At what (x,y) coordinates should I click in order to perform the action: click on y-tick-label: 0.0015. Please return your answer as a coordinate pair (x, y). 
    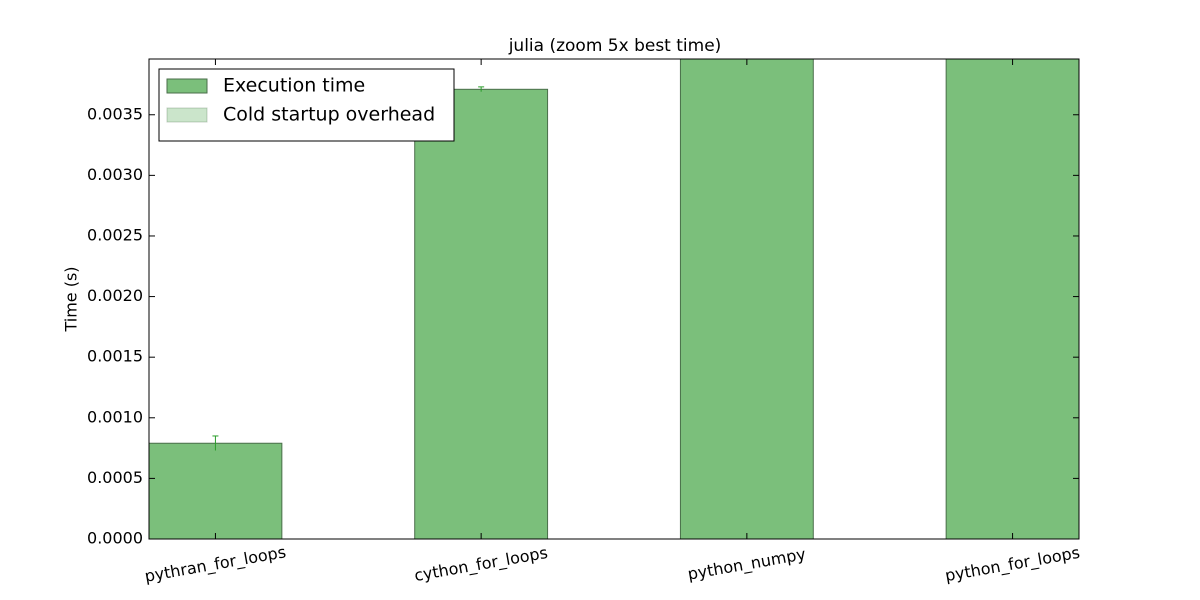
    Looking at the image, I should click on (115, 356).